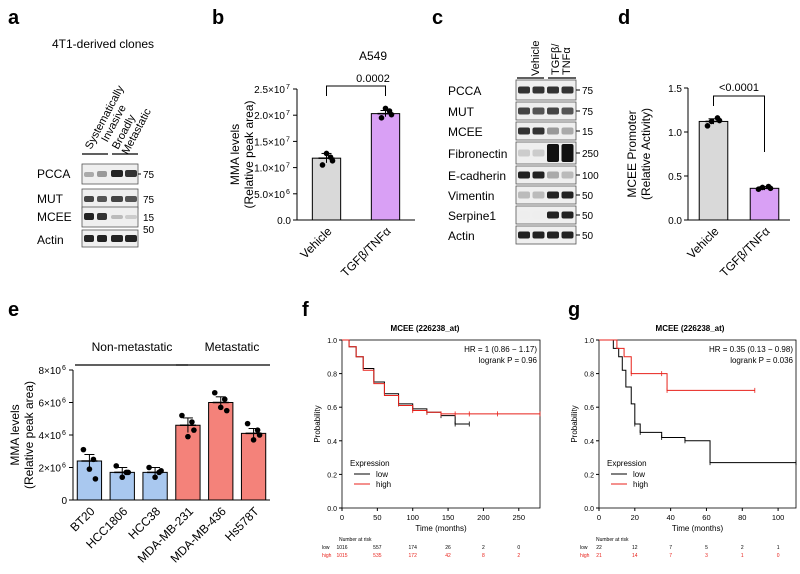  What do you see at coordinates (53, 174) in the screenshot?
I see `blot-a-label-pcca: PCCA` at bounding box center [53, 174].